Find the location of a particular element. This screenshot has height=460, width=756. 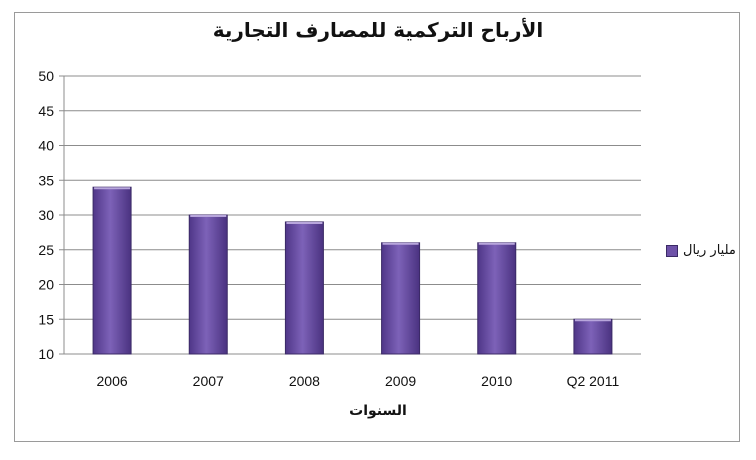

y-tick-label: 15 is located at coordinates (46, 319).